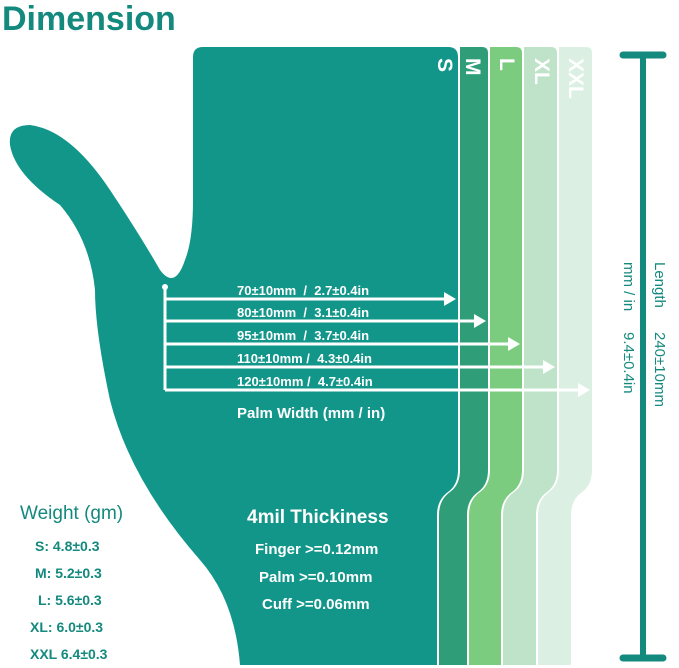 The height and width of the screenshot is (668, 679). Describe the element at coordinates (628, 286) in the screenshot. I see `length-unit: mm / in` at that location.